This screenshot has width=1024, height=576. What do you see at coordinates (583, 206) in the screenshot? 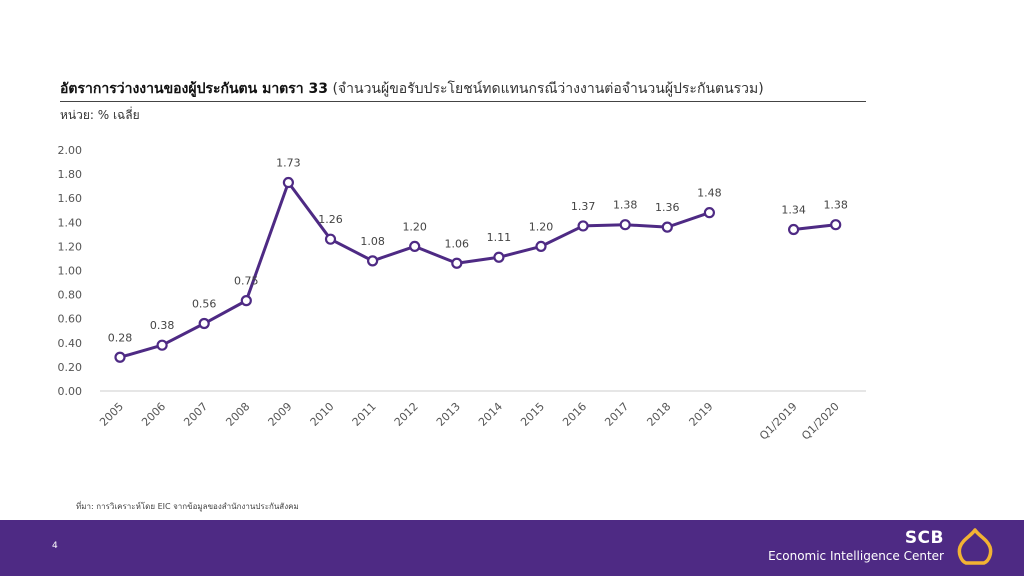
I see `data-label: 1.37` at bounding box center [583, 206].